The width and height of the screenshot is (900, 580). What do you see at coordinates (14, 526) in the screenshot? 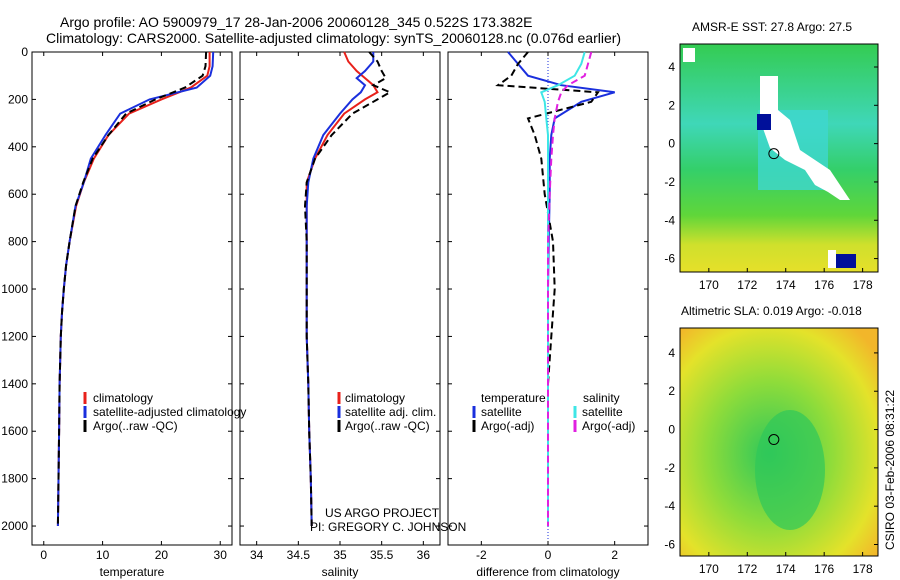
I see `y-tick-label: 2000` at bounding box center [14, 526].